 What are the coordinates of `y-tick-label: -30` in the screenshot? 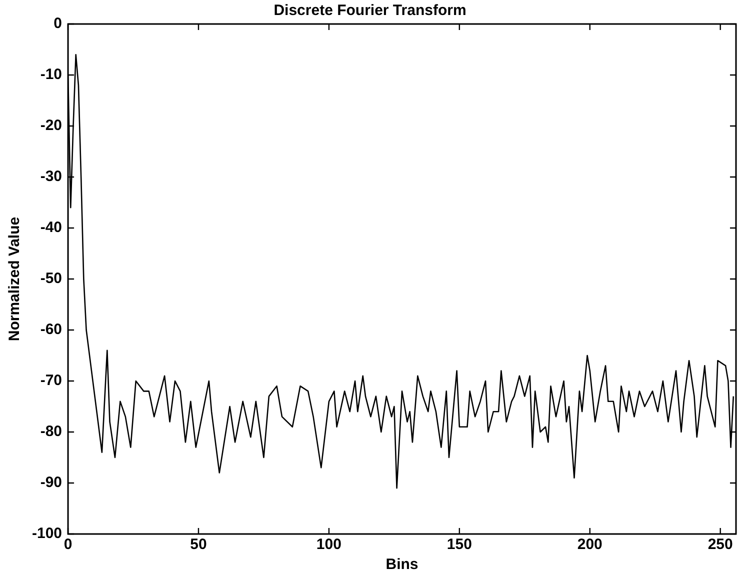 It's located at (51, 177).